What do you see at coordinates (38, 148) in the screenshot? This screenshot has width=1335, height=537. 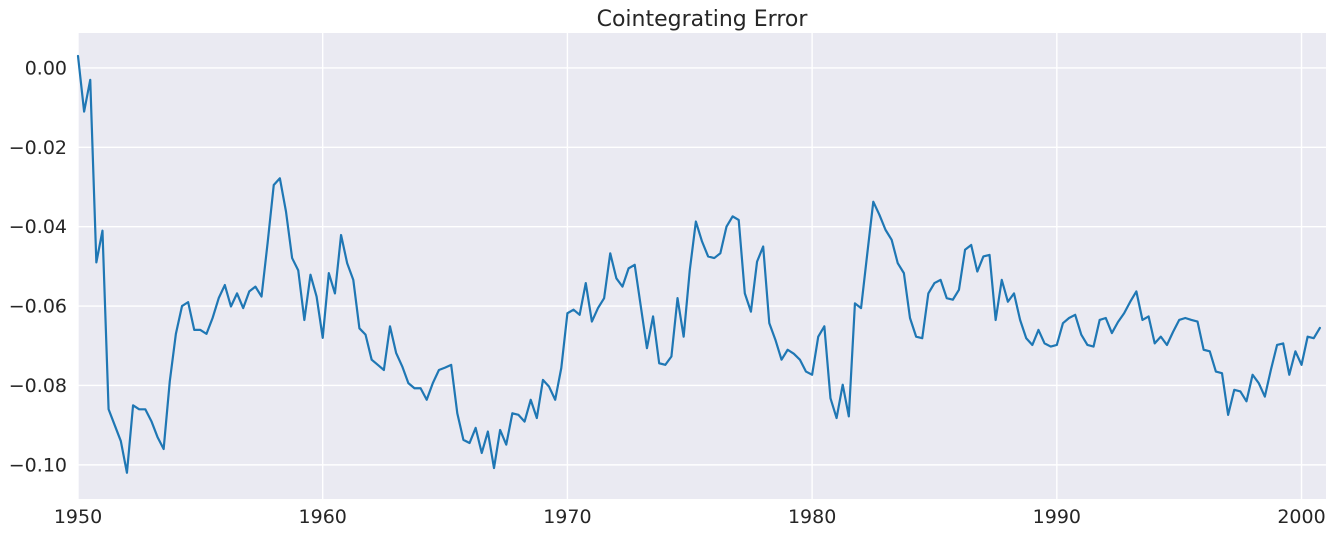 I see `y-tick-label-1: −0.02` at bounding box center [38, 148].